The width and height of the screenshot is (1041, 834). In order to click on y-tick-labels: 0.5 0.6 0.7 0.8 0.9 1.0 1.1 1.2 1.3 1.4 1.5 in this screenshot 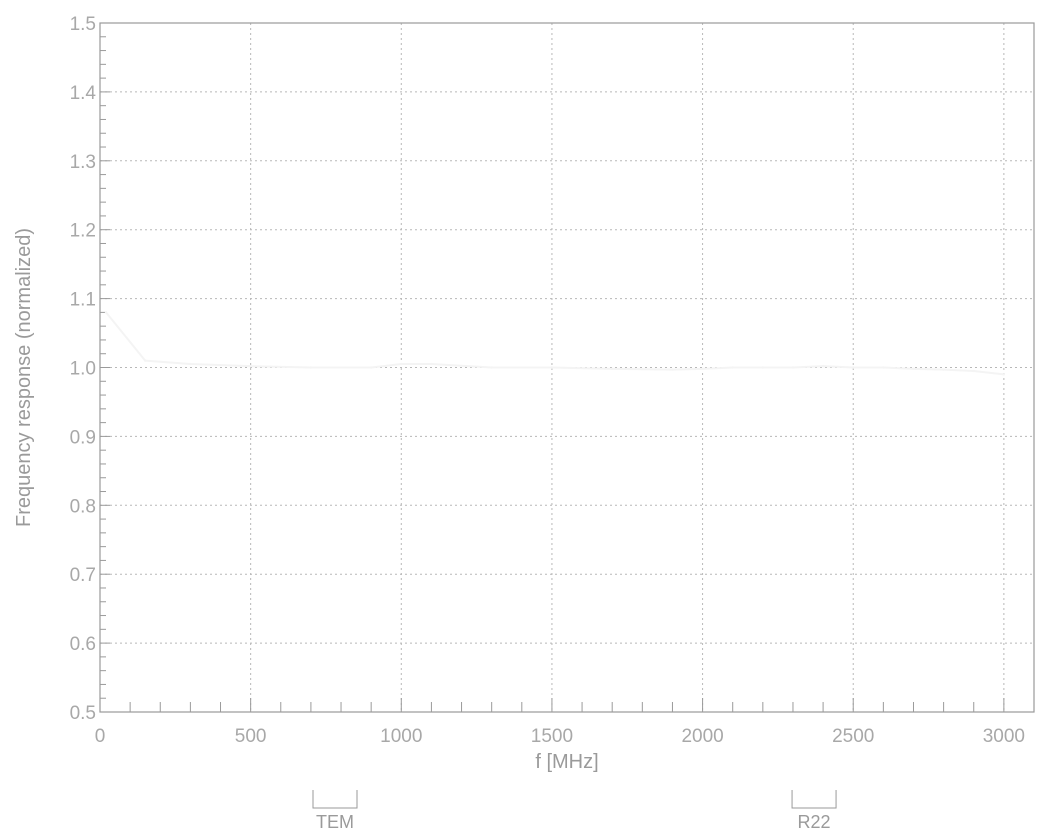, I will do `click(83, 369)`.